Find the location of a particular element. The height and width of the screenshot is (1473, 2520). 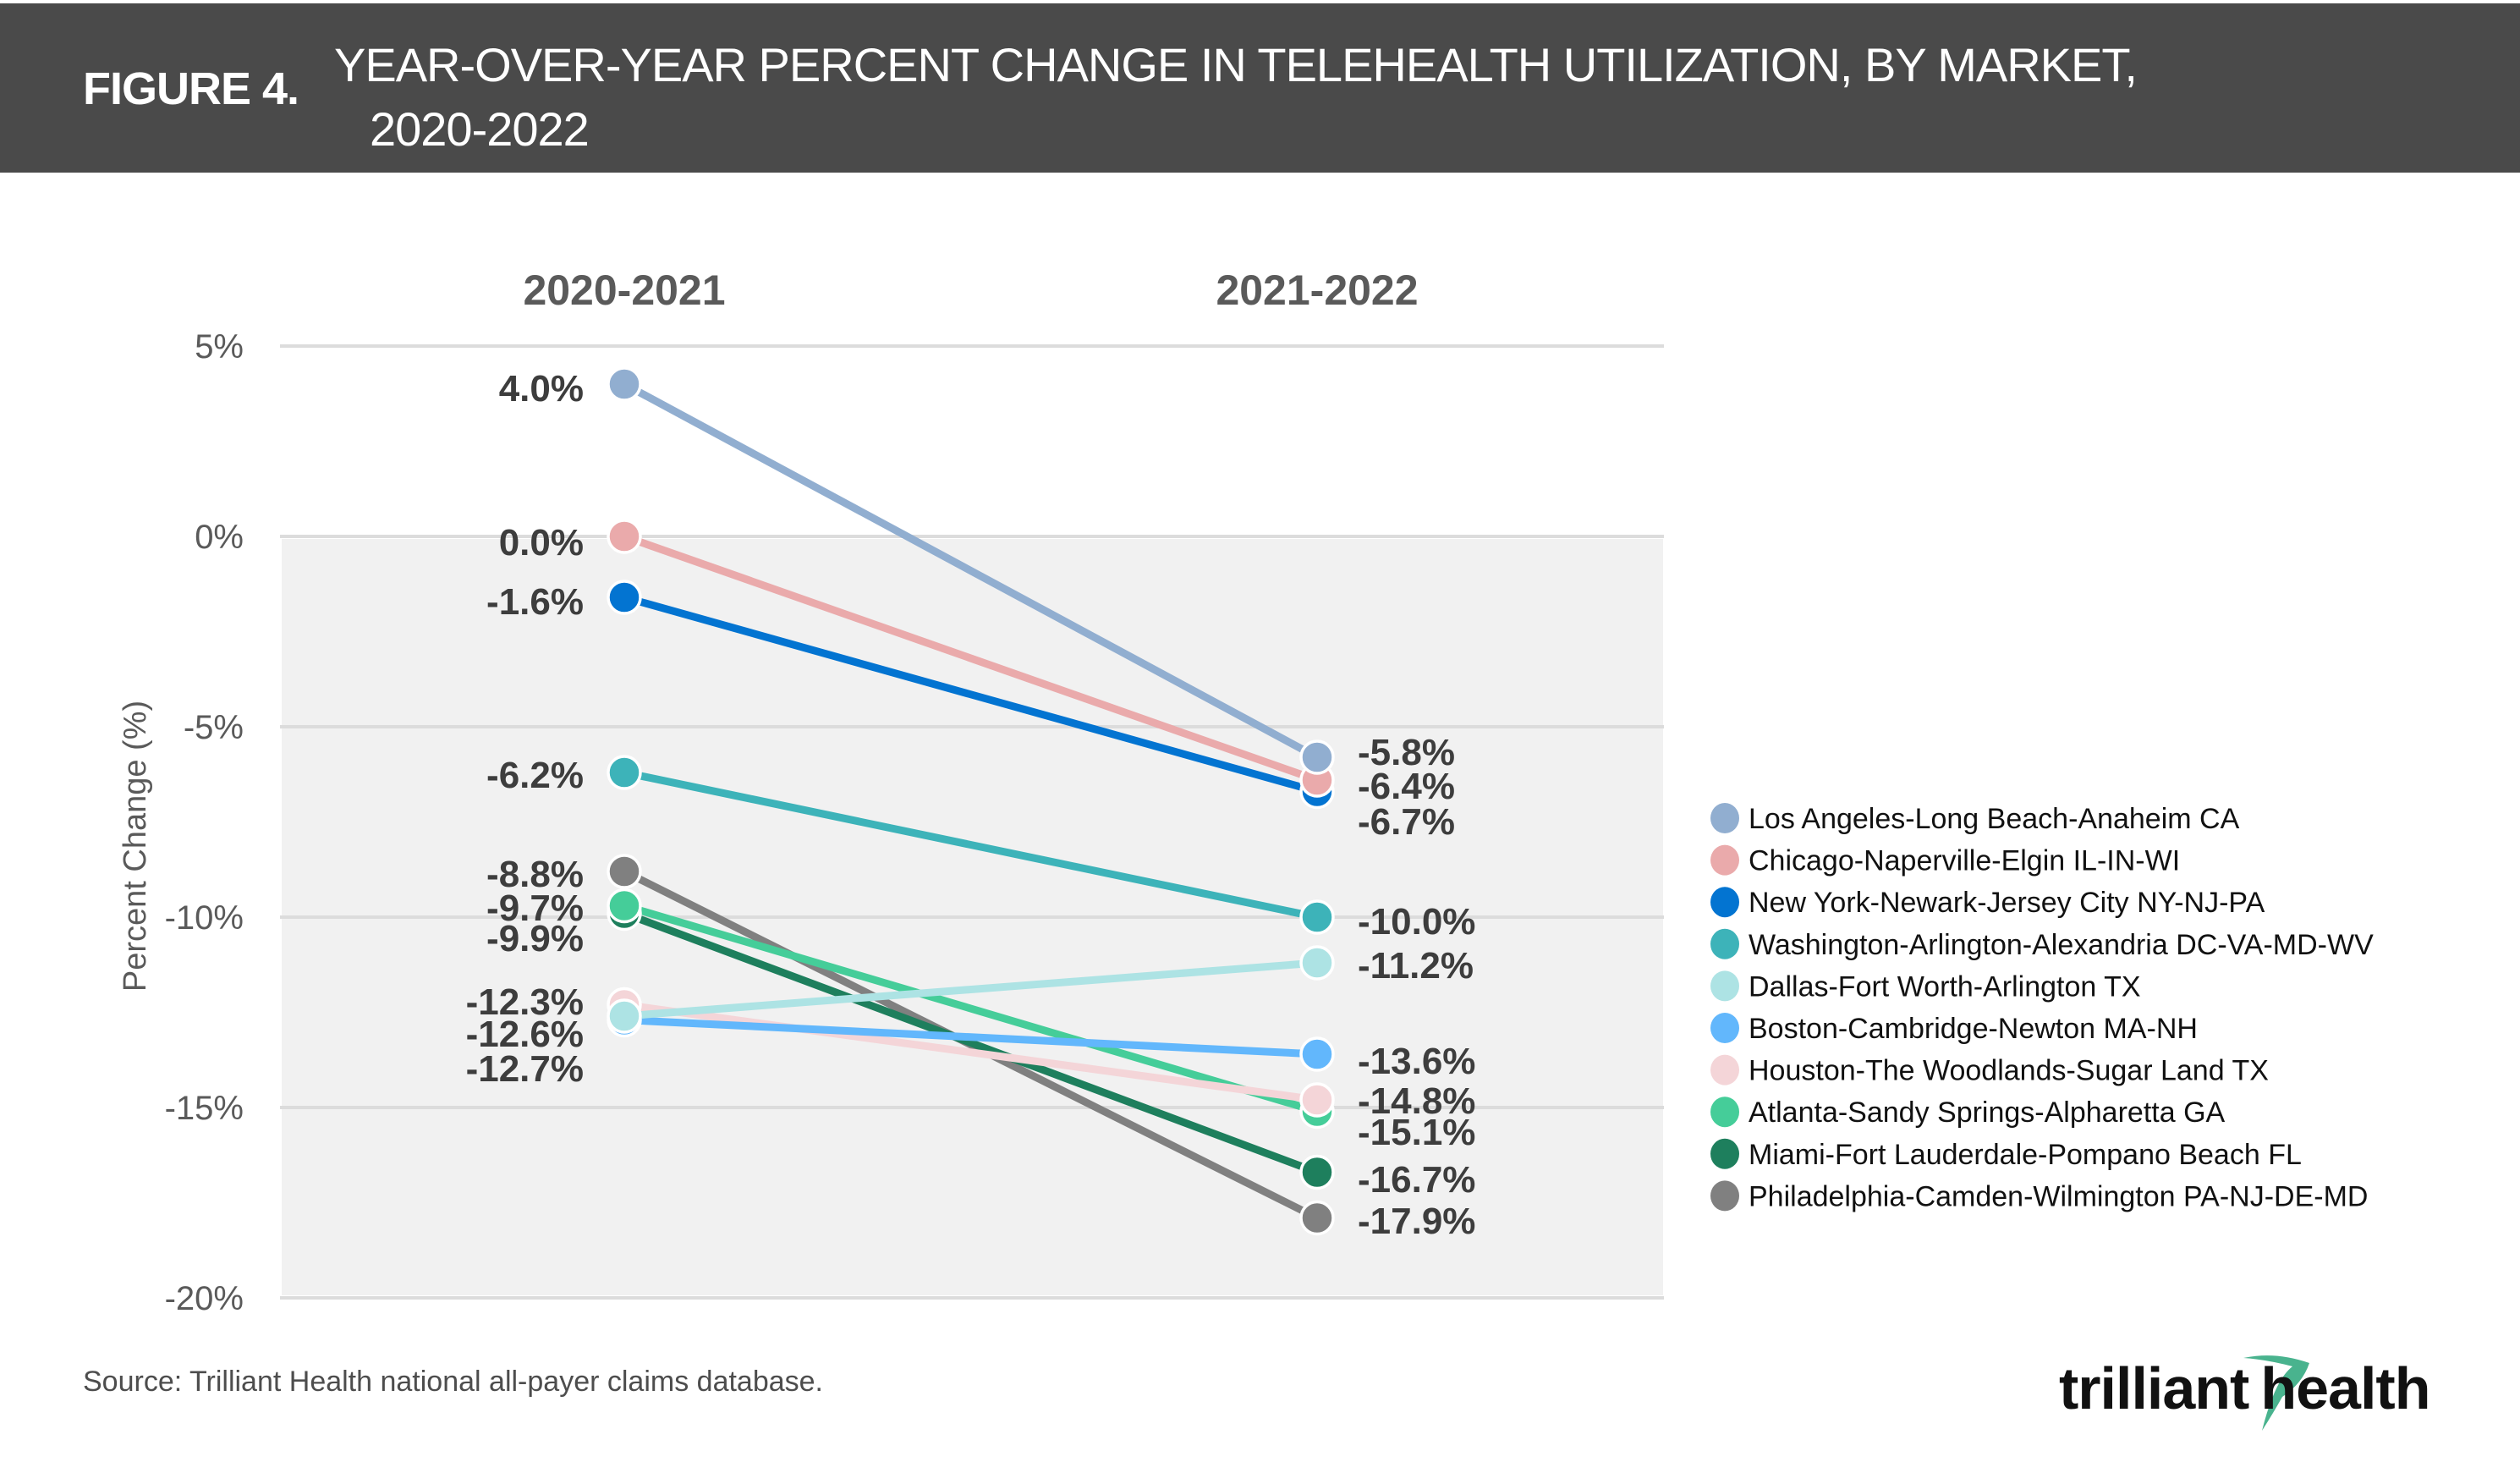

data-label-left: -1.6% is located at coordinates (535, 602).